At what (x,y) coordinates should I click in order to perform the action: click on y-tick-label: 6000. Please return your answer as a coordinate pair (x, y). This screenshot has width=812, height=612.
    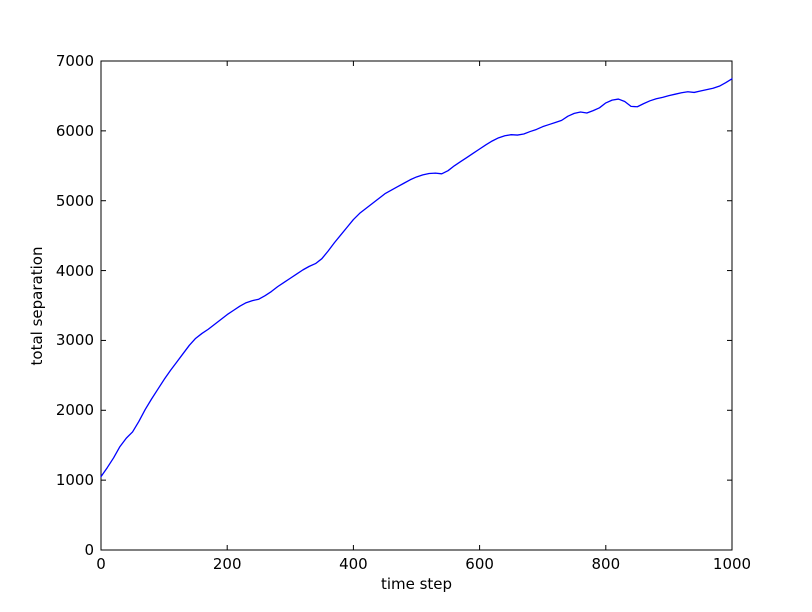
    Looking at the image, I should click on (74, 130).